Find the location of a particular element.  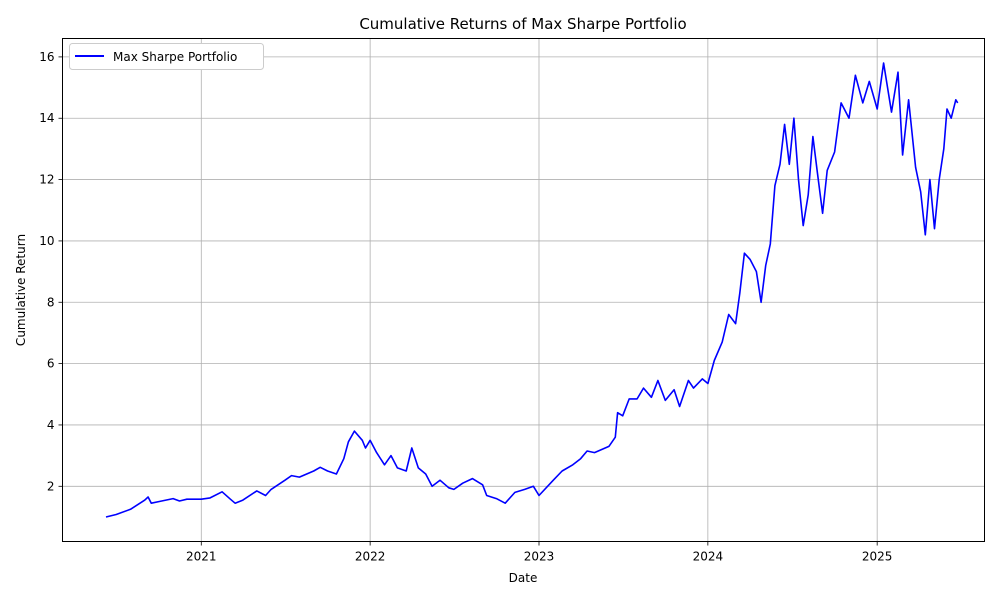

y-tick-label: 2 is located at coordinates (51, 486).